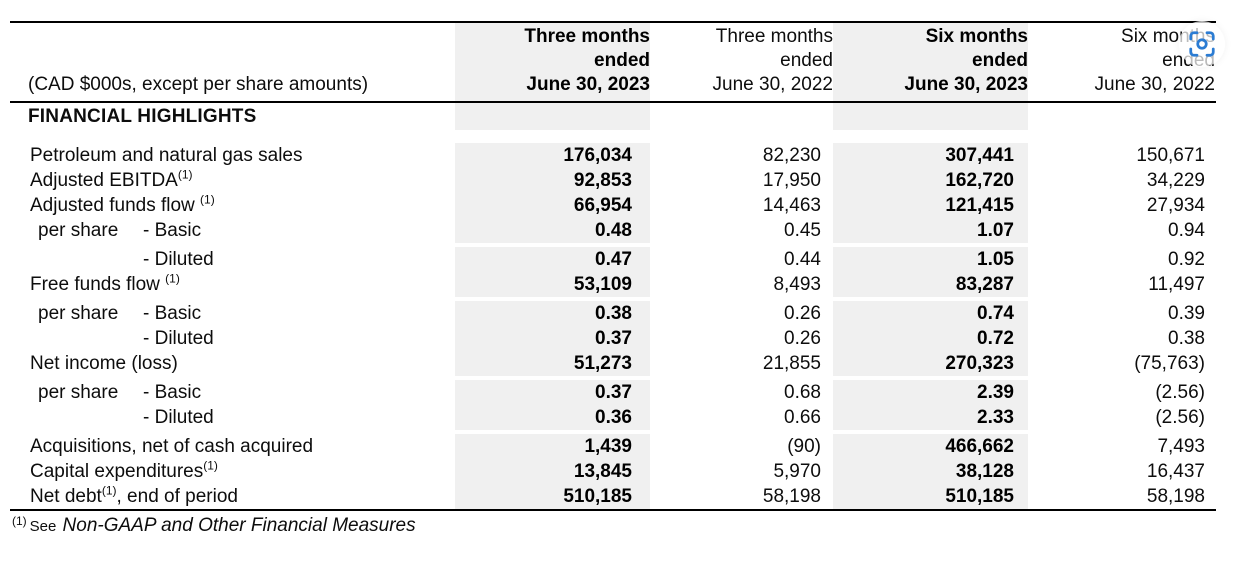 This screenshot has width=1245, height=580. What do you see at coordinates (1186, 313) in the screenshot?
I see `cell-value: 0.39` at bounding box center [1186, 313].